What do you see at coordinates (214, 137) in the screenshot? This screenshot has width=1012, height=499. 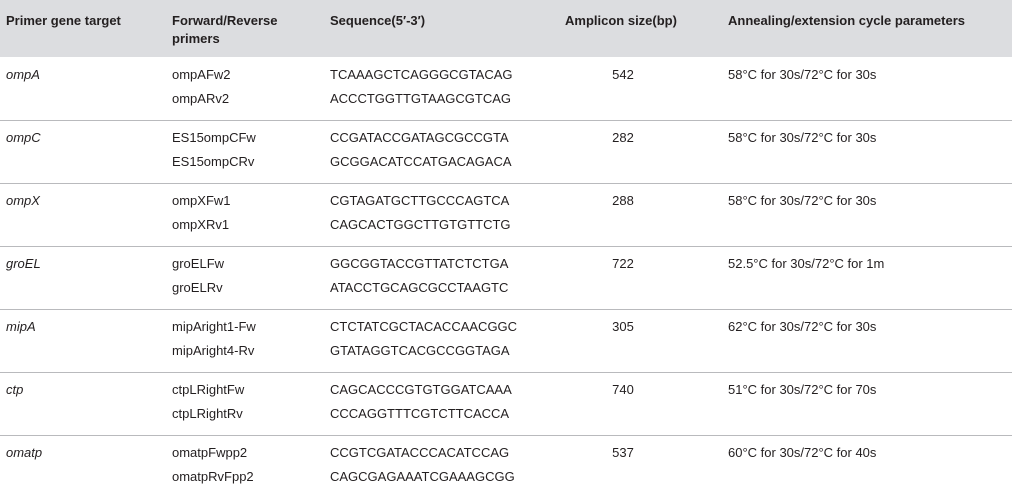 I see `cell-forward-primer: ES15ompCFw` at bounding box center [214, 137].